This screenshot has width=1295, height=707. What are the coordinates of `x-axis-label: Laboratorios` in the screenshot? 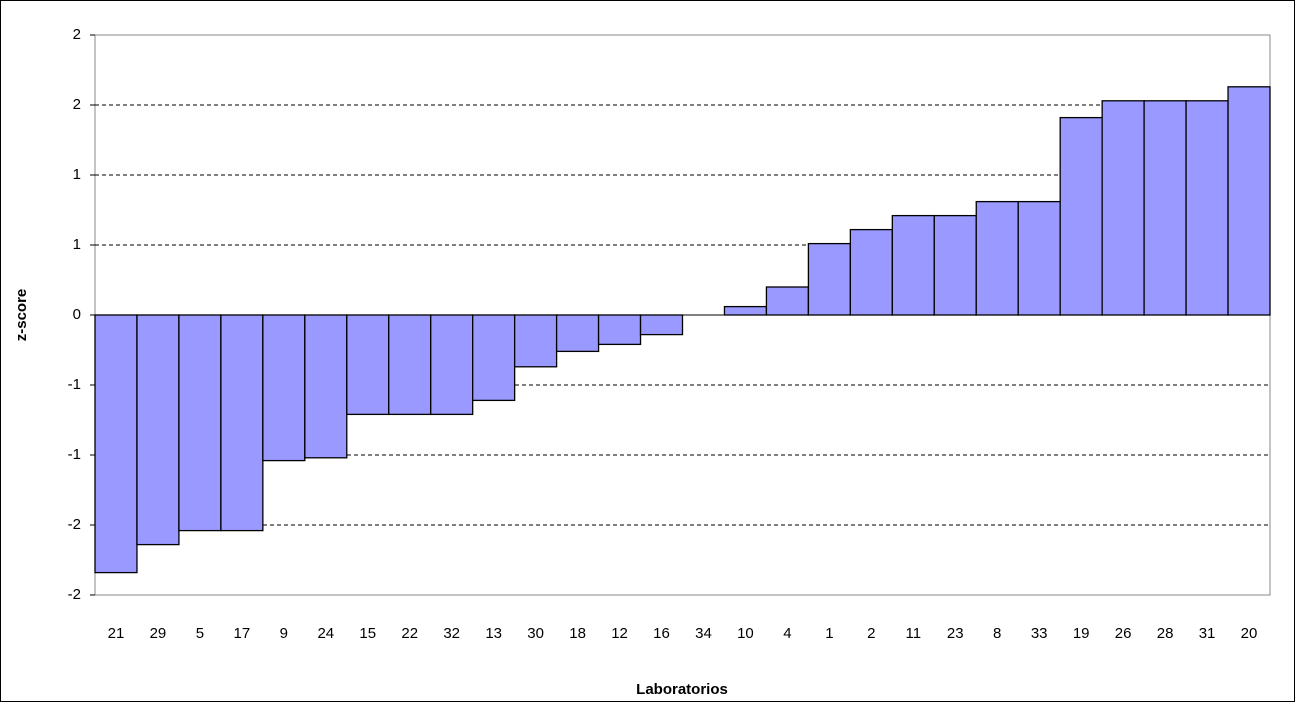 It's located at (682, 689).